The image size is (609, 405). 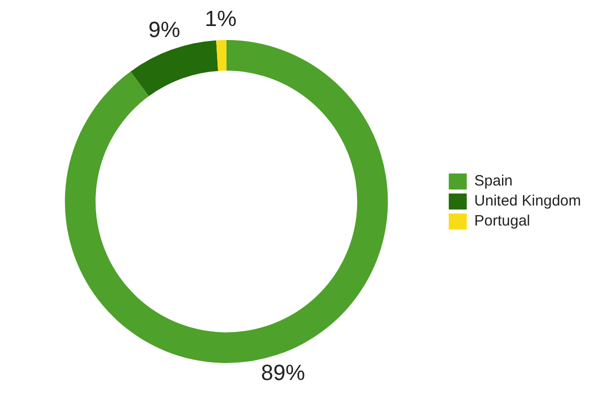 I want to click on data-label: 9%, so click(x=164, y=29).